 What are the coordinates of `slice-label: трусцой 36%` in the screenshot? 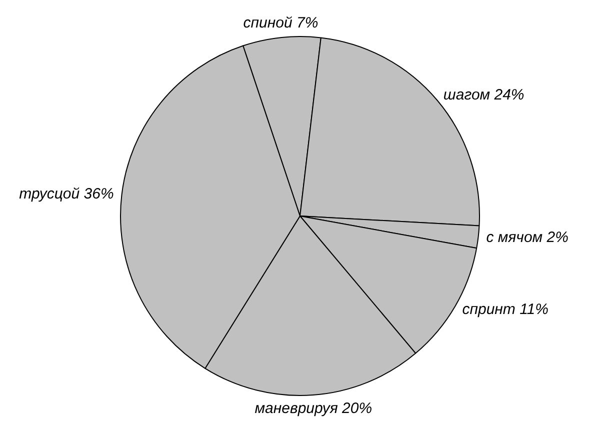 It's located at (66, 193).